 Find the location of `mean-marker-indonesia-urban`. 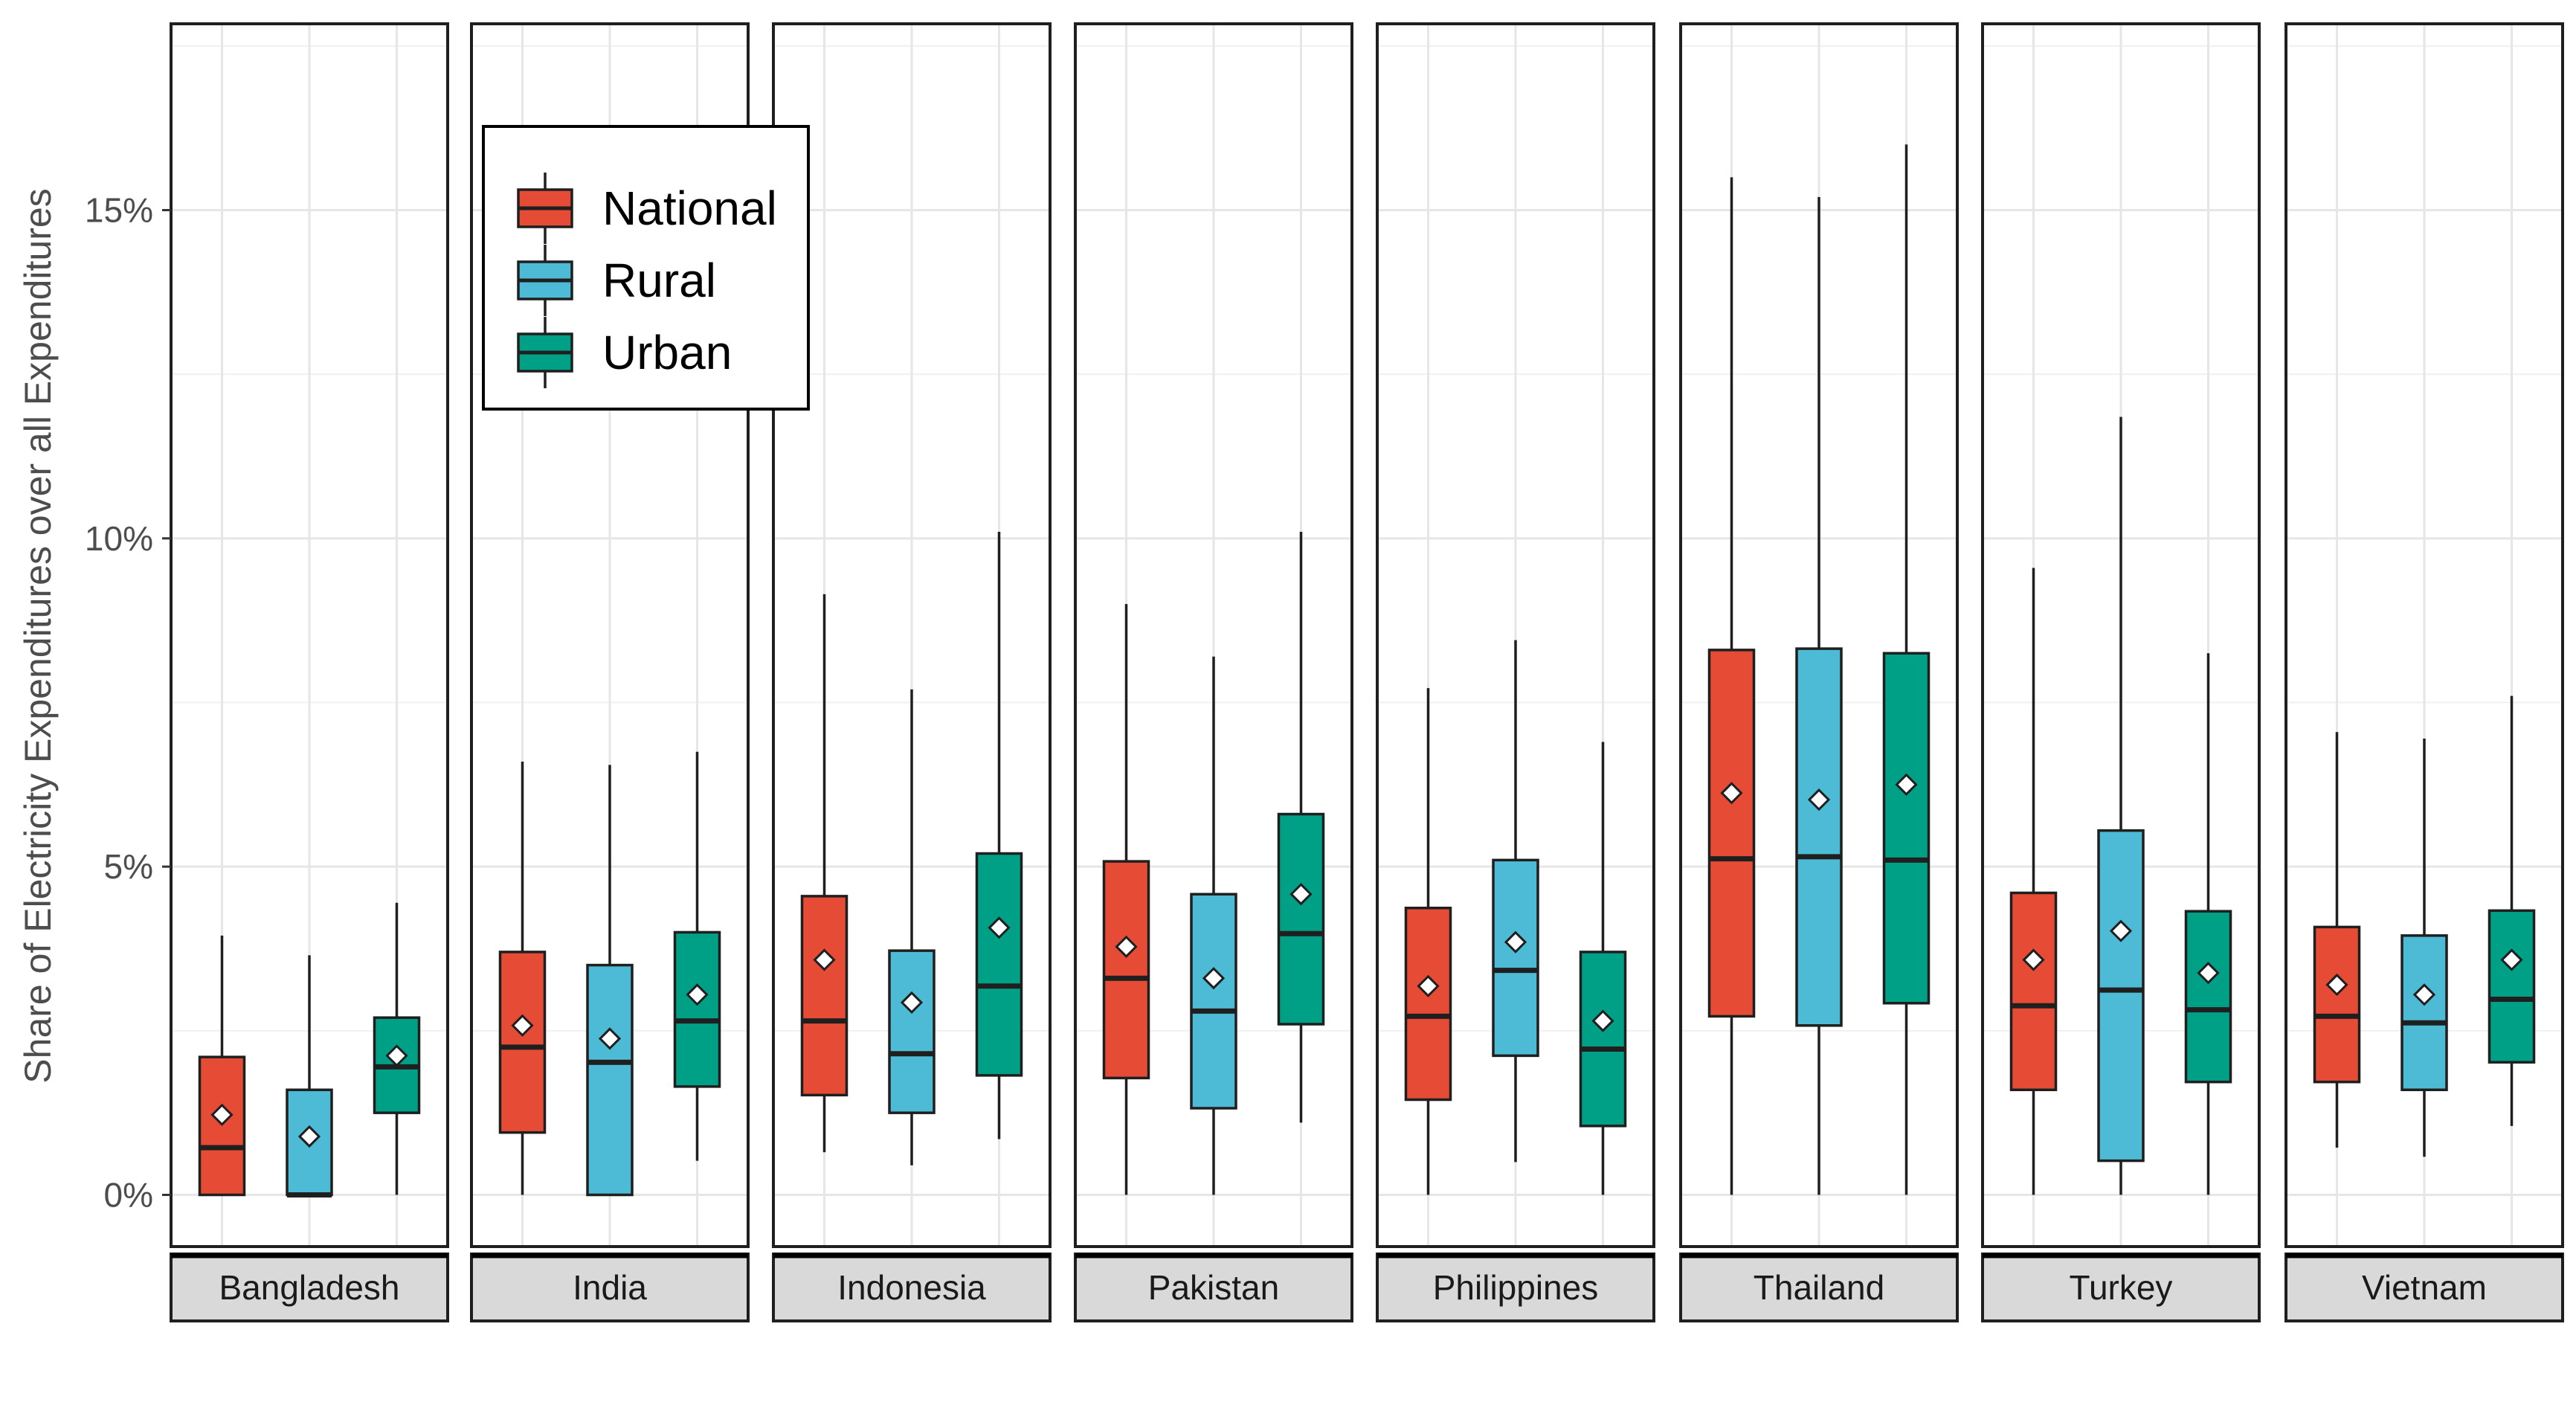

mean-marker-indonesia-urban is located at coordinates (999, 927).